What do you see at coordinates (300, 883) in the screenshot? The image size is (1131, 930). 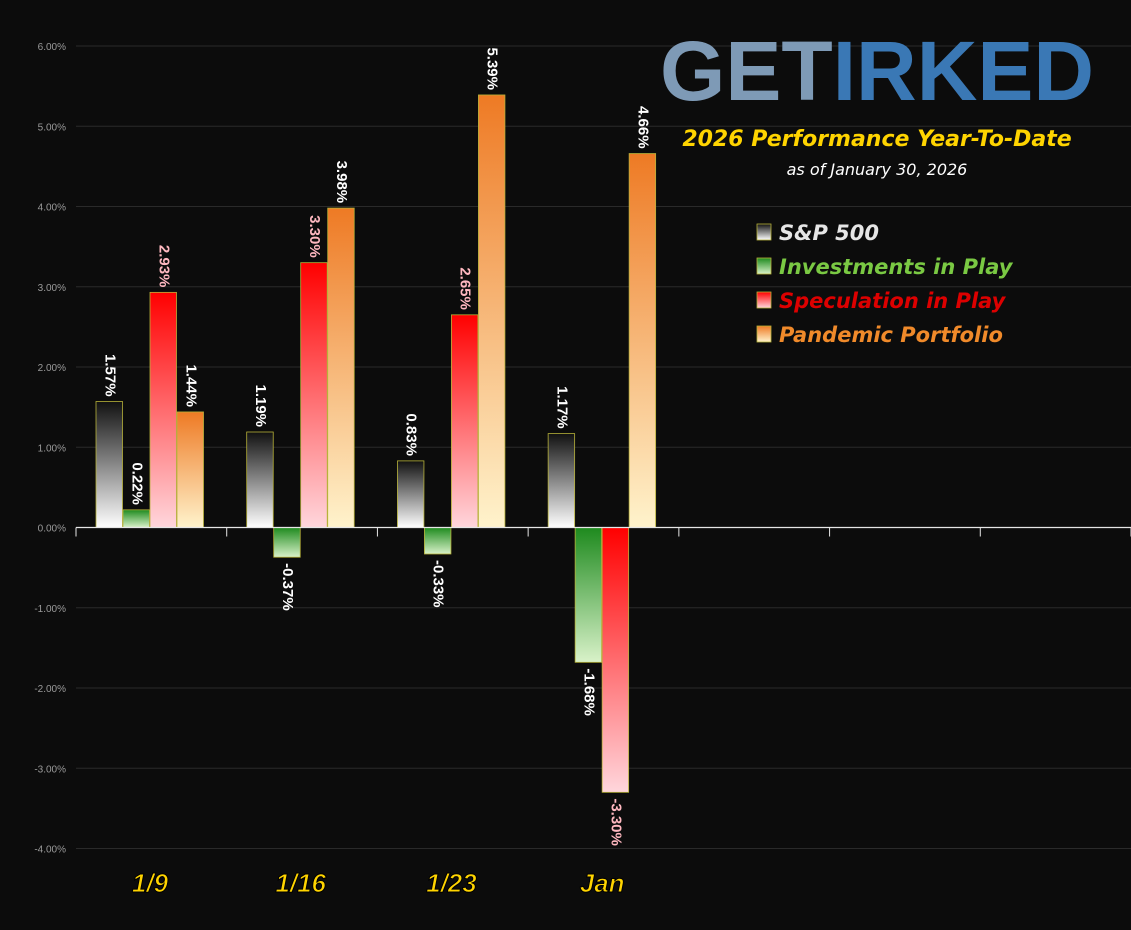 I see `category-label: 1/16` at bounding box center [300, 883].